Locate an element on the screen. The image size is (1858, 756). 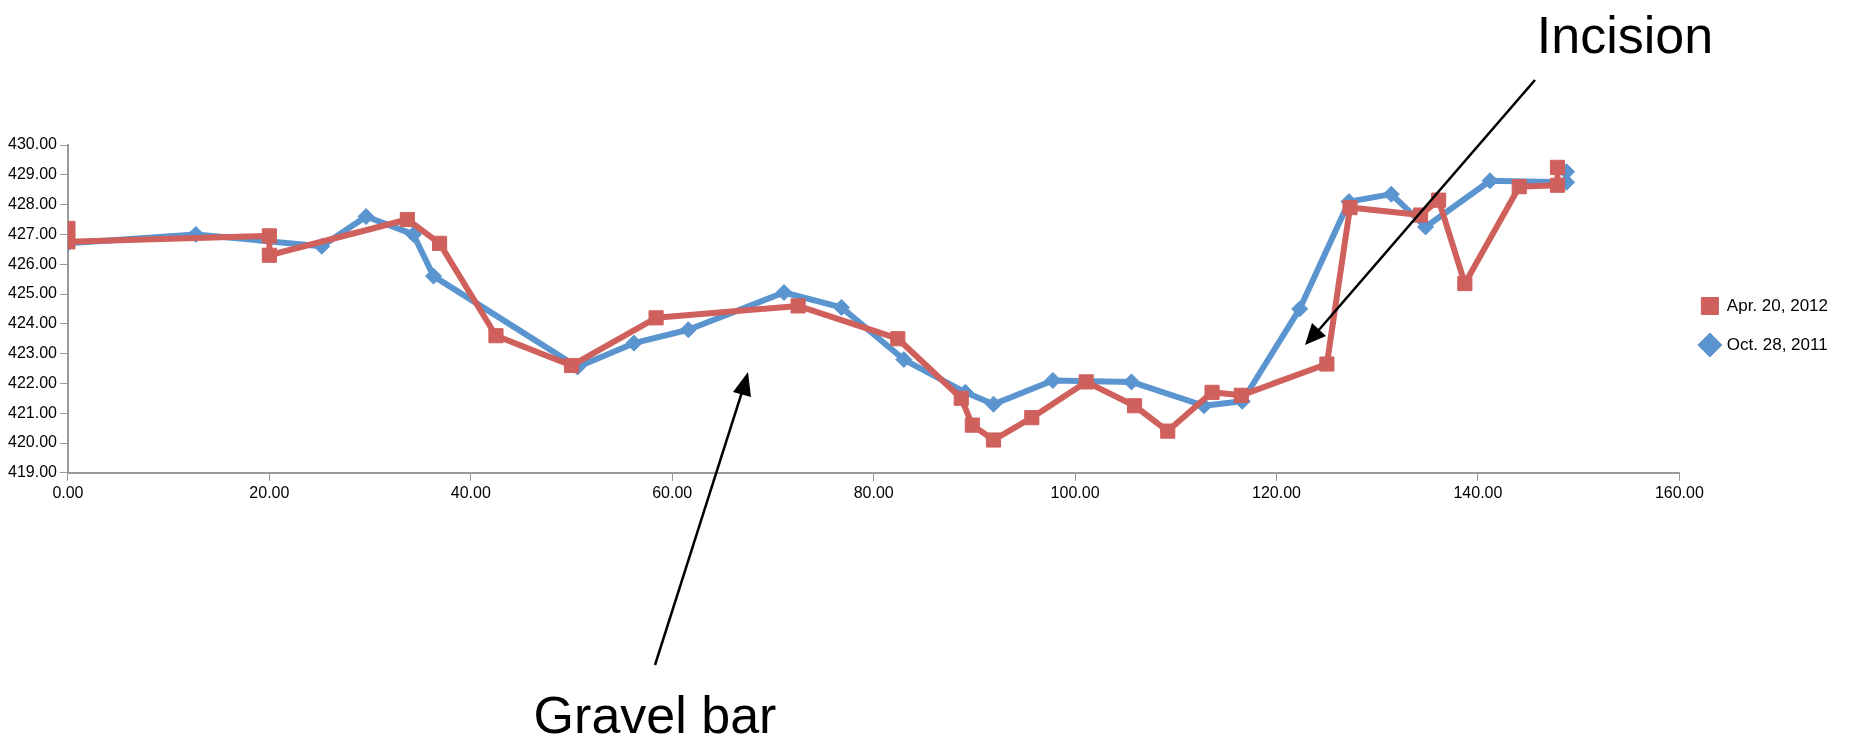
y-tick-label: 429.00 is located at coordinates (33, 174).